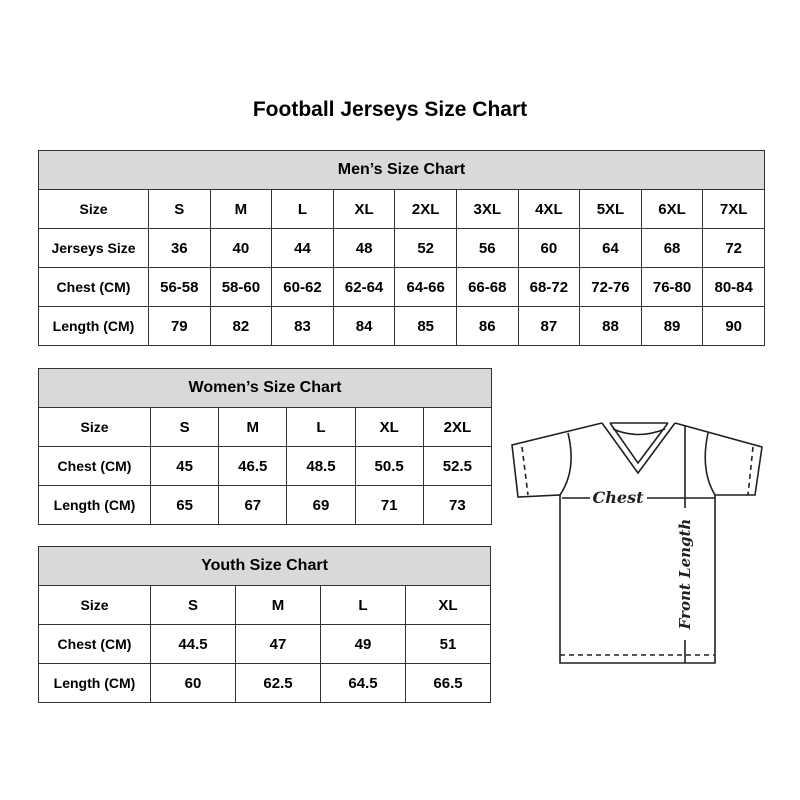 Image resolution: width=800 pixels, height=800 pixels. I want to click on table-row: Jerseys Size 36 40 44 48 52 56 60 64 68 72, so click(401, 248).